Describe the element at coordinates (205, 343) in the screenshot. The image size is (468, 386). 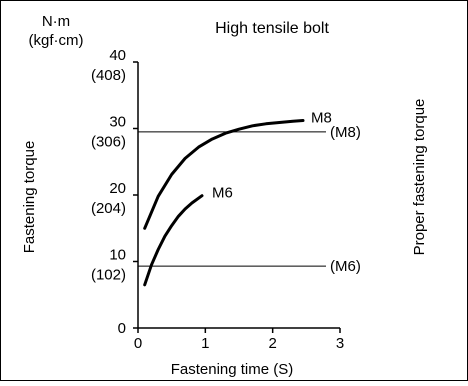
I see `x-tick-label: 1` at that location.